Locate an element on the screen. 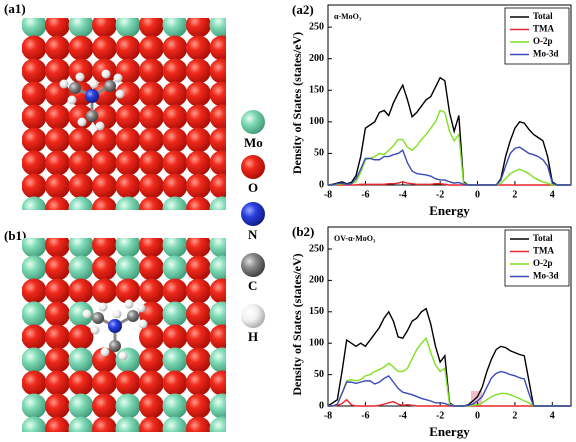  panel-label: (b1) is located at coordinates (15, 235).